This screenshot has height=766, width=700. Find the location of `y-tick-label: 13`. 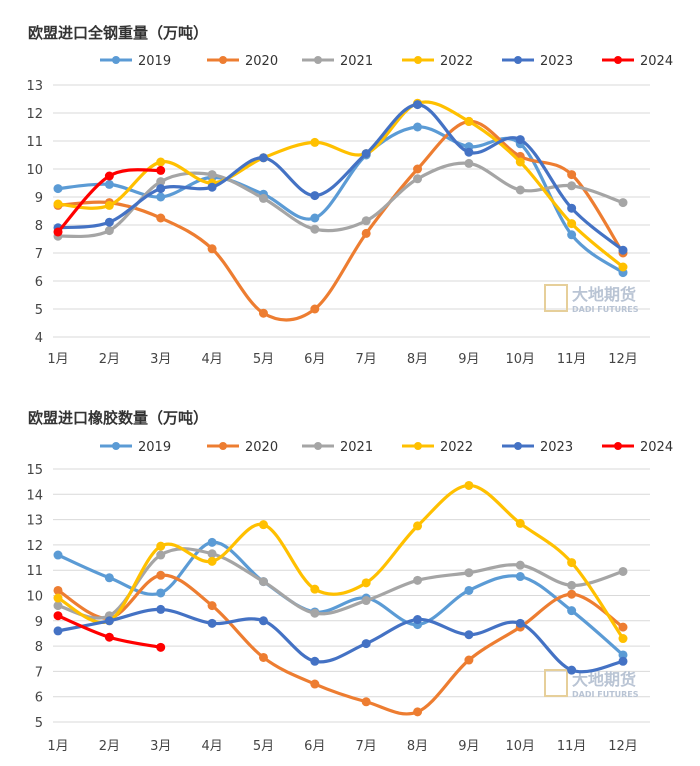

y-tick-label: 13 is located at coordinates (34, 521).